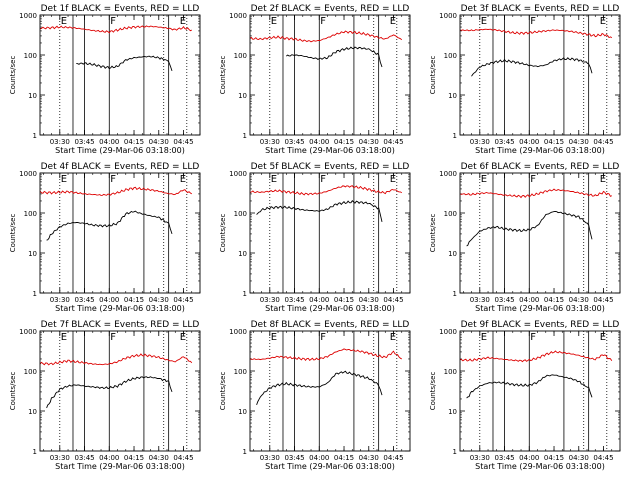 The image size is (640, 480). Describe the element at coordinates (330, 167) in the screenshot. I see `panel-title: Det 5f BLACK = Events, RED = LLD` at that location.